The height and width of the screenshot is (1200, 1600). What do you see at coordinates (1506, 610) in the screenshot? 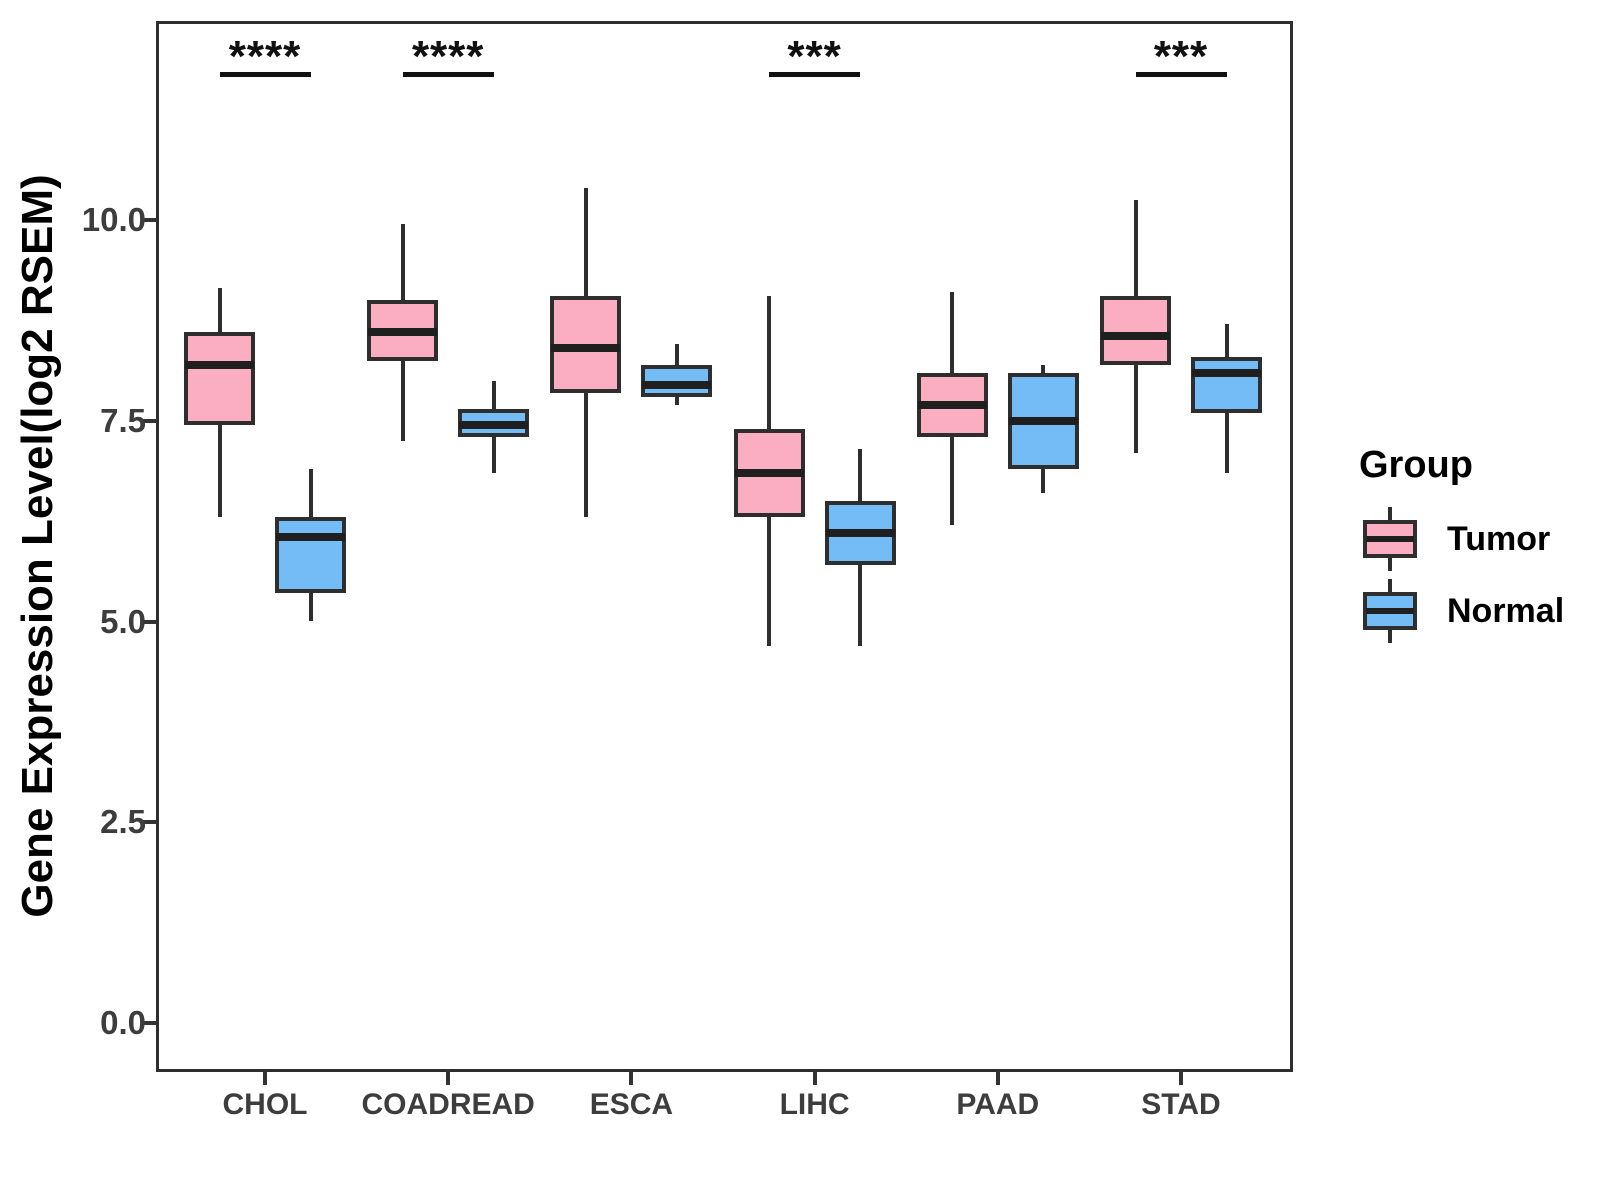
I see `legend-label: Normal` at bounding box center [1506, 610].